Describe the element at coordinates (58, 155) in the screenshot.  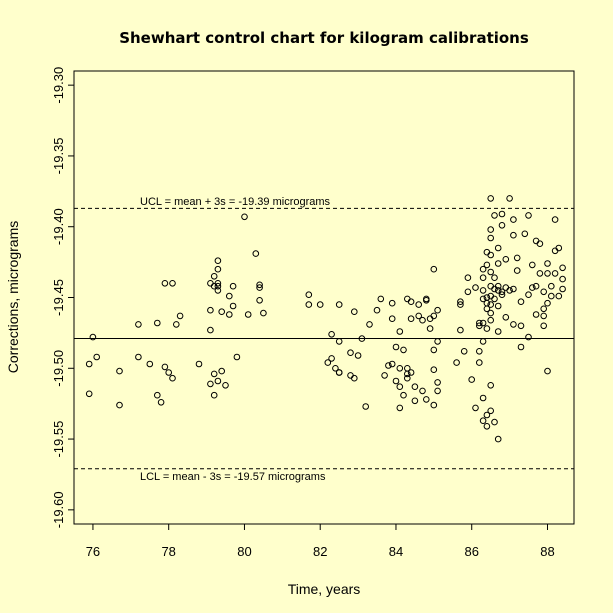
I see `y-tick-label: -19.35` at that location.